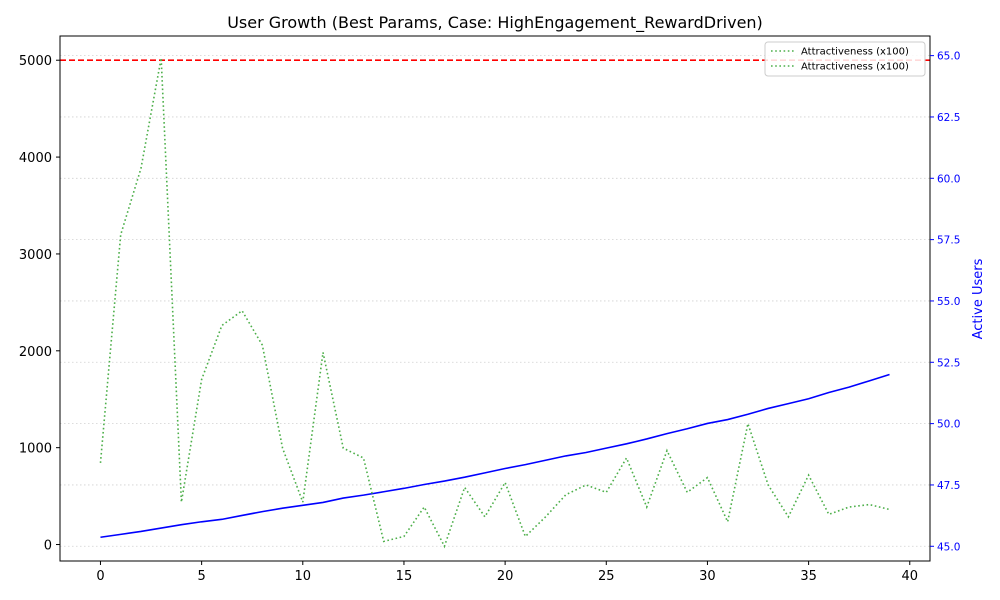 This screenshot has width=1000, height=600. Describe the element at coordinates (505, 576) in the screenshot. I see `x-tick-label: 20` at that location.